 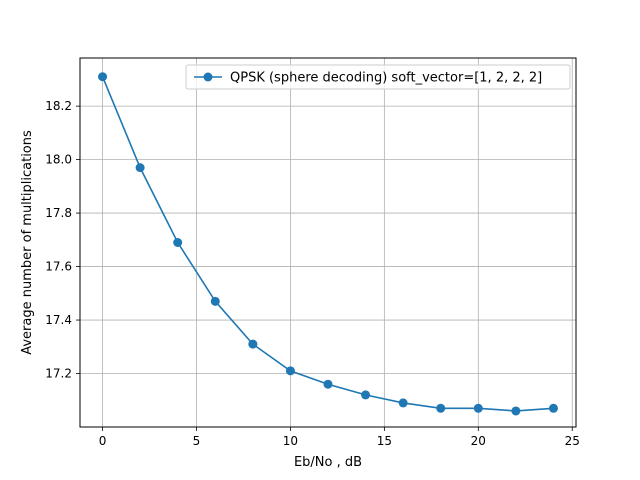 What do you see at coordinates (62, 240) in the screenshot?
I see `y-axis-ticks: 17.2 17.4 17.6 17.8 18.0 18.2` at bounding box center [62, 240].